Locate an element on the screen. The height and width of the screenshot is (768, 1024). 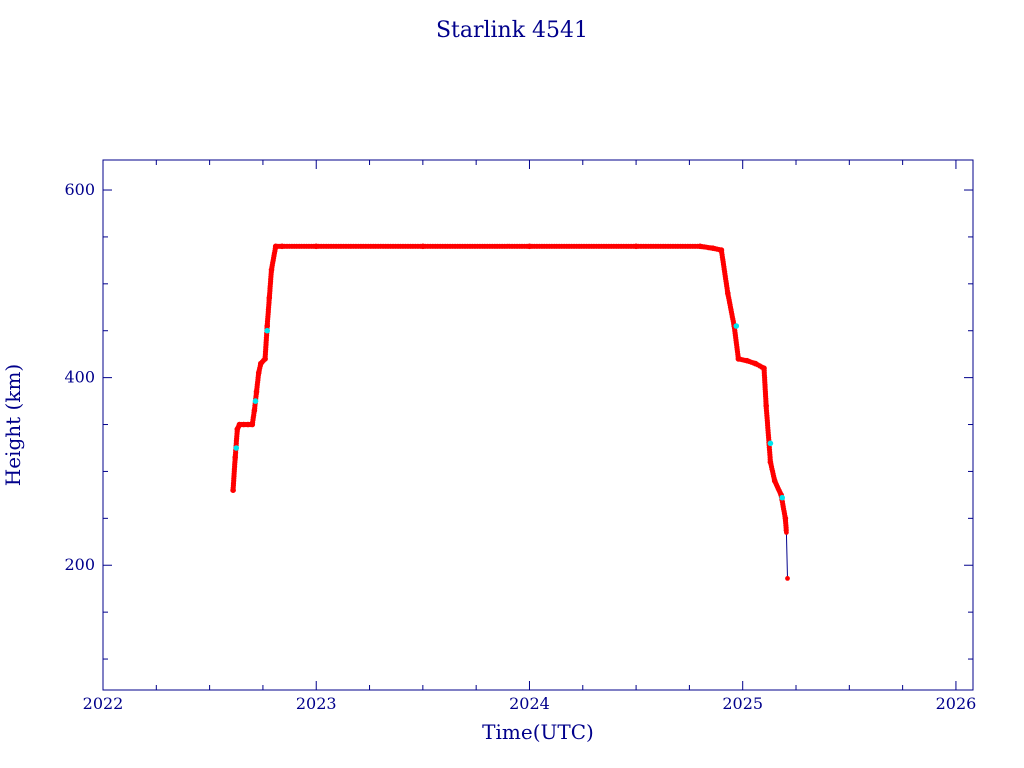
chart-title: Starlink 4541 is located at coordinates (512, 30).